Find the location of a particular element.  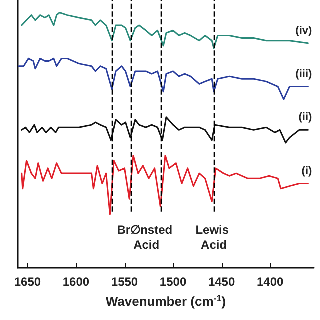

x-tick-label: 1500 is located at coordinates (173, 282).